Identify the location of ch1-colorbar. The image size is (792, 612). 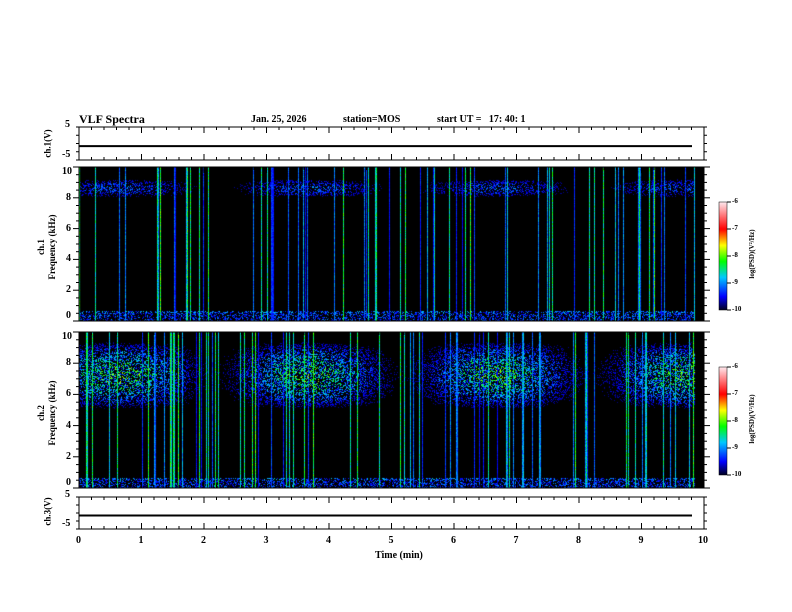
(723, 256).